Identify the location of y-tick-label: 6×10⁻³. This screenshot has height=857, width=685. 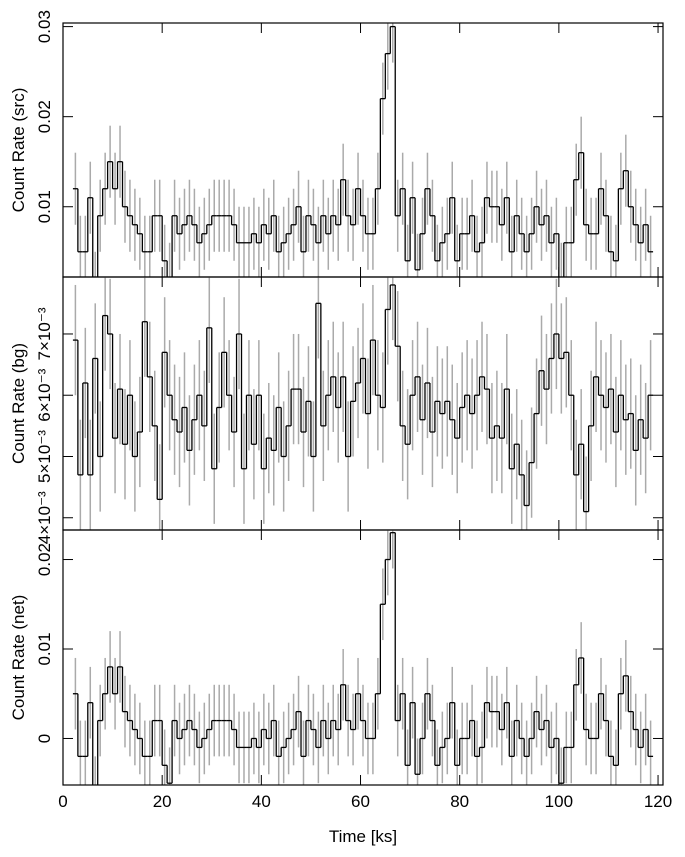
(44, 394).